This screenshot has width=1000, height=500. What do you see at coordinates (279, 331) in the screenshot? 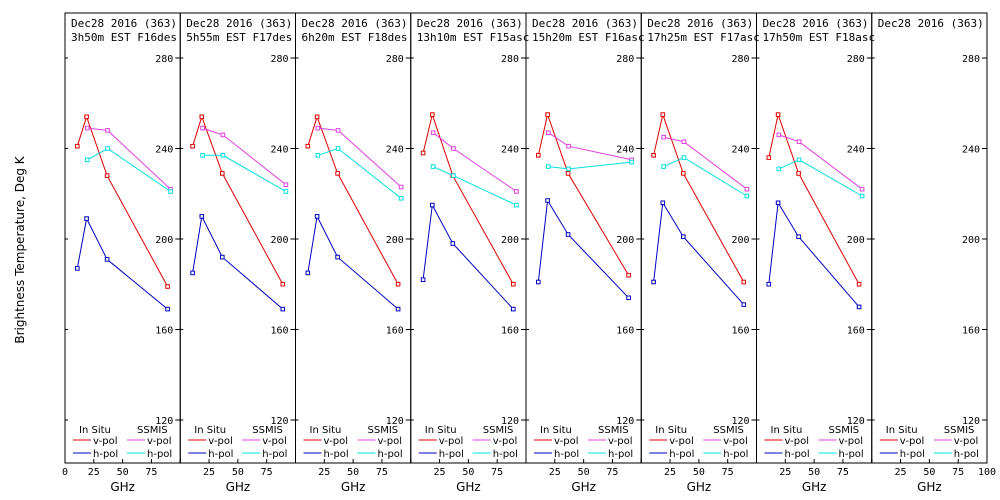
I see `y-tick-label: 160` at bounding box center [279, 331].